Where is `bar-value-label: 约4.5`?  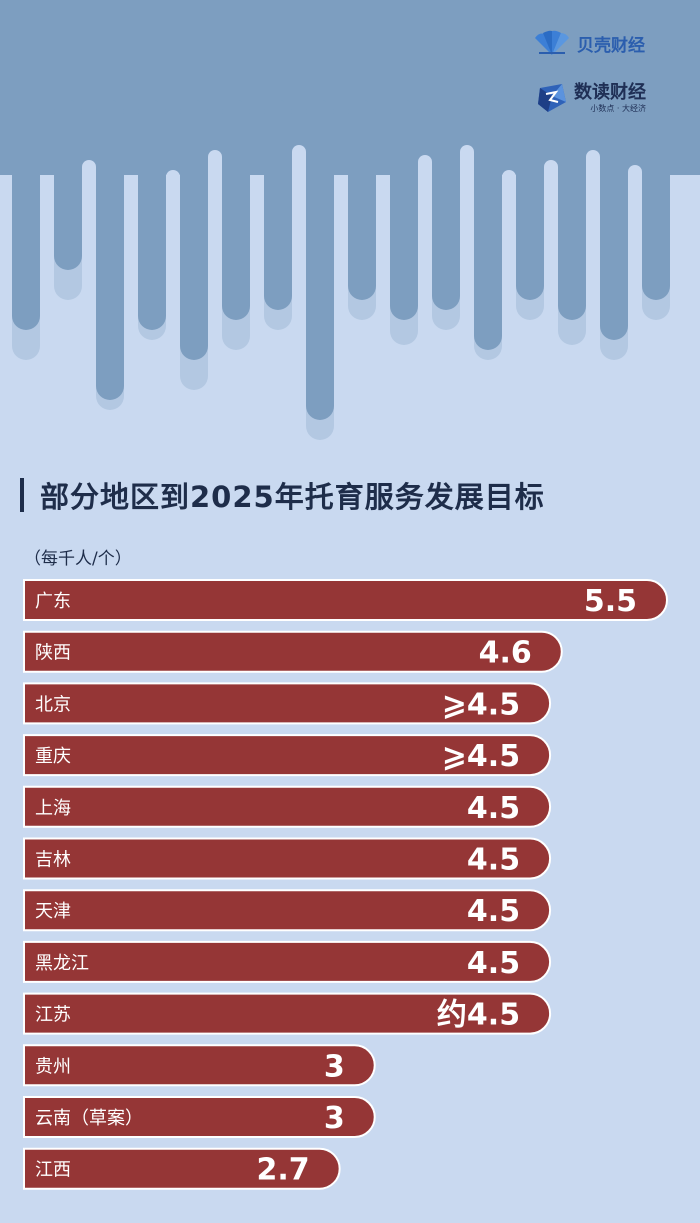
bar-value-label: 约4.5 is located at coordinates (478, 1015).